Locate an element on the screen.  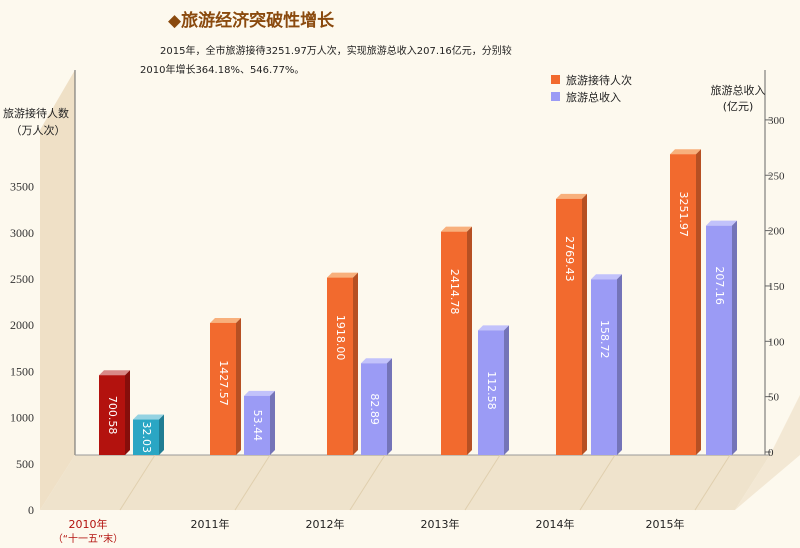
left-tick-label: 2500 is located at coordinates (22, 279).